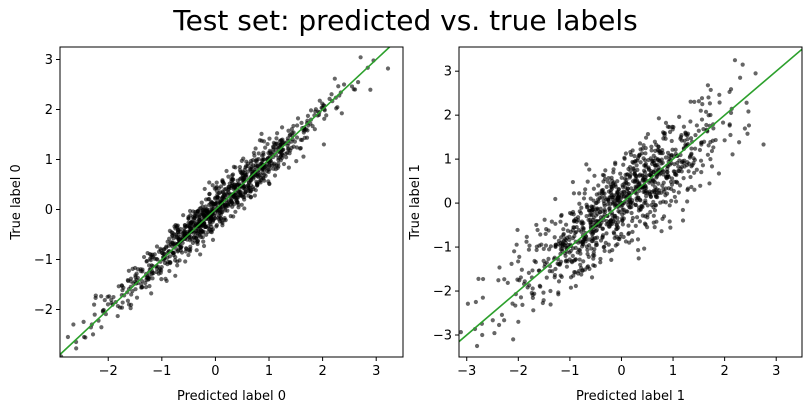  Describe the element at coordinates (16, 202) in the screenshot. I see `y-axis-label: True label 0` at that location.